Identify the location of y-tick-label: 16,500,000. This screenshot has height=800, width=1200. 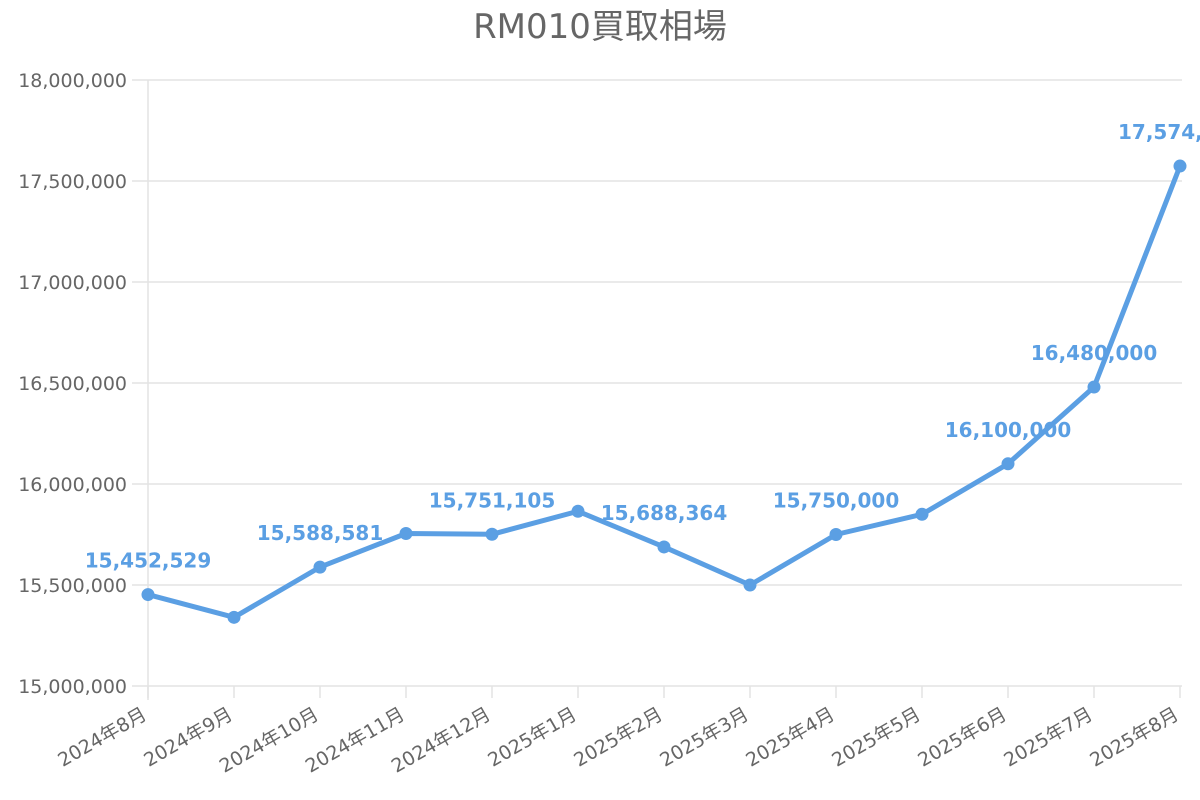
(72, 384).